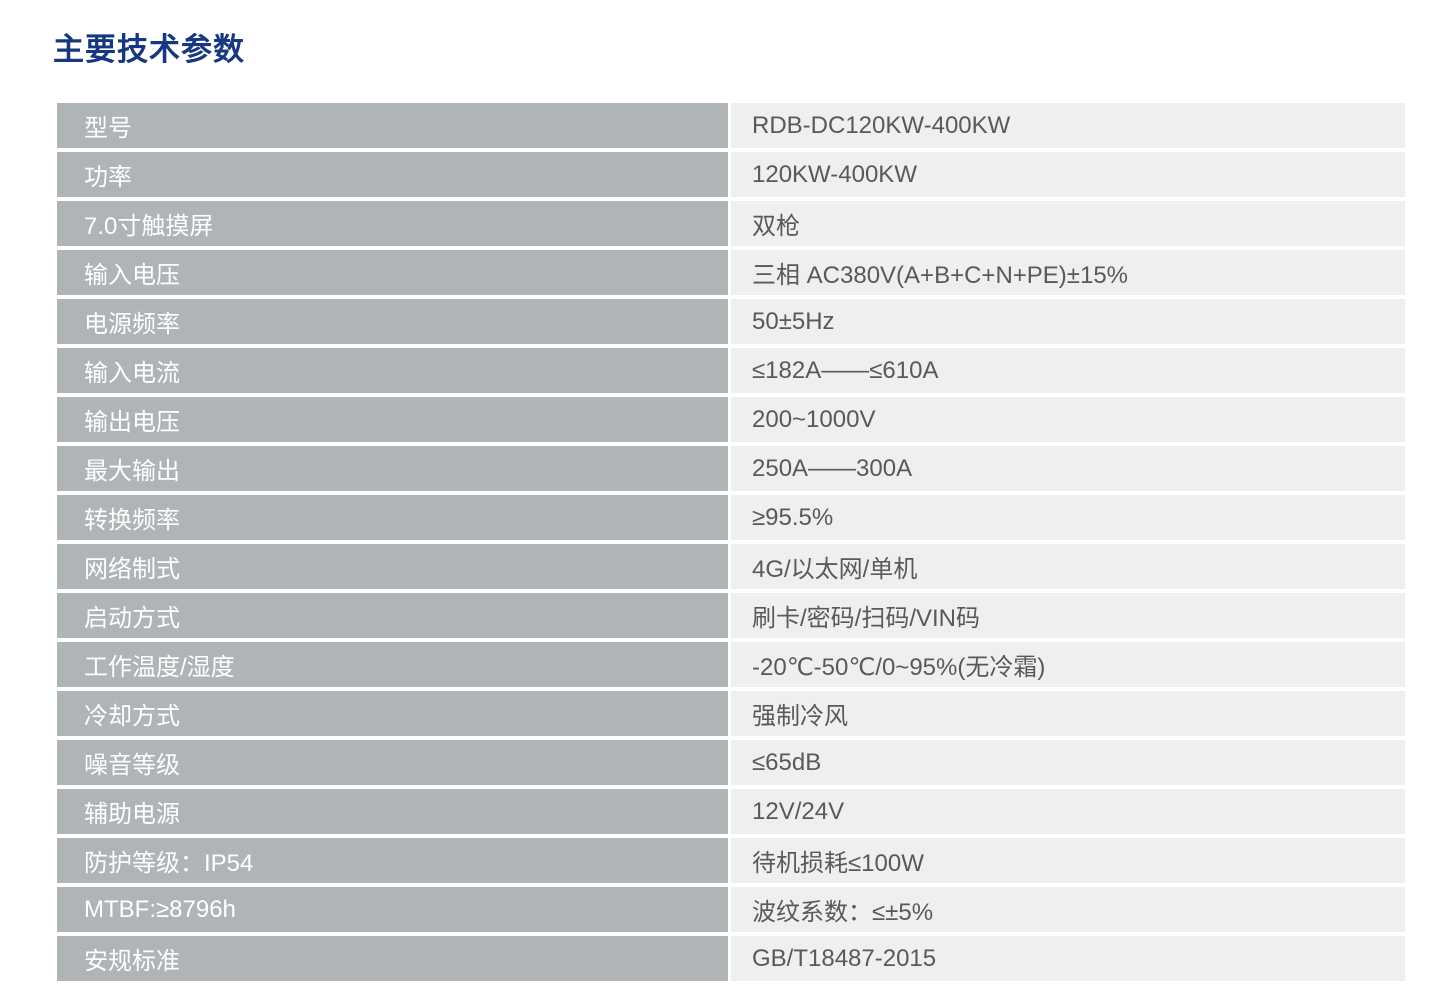 This screenshot has width=1453, height=1004. I want to click on table-row: 输入电压 三相 AC380V(A+B+C+N+PE)±15%, so click(731, 272).